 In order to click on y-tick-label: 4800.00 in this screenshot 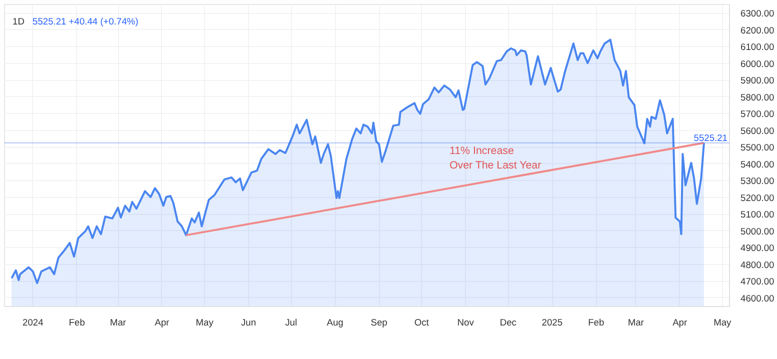, I will do `click(757, 265)`.